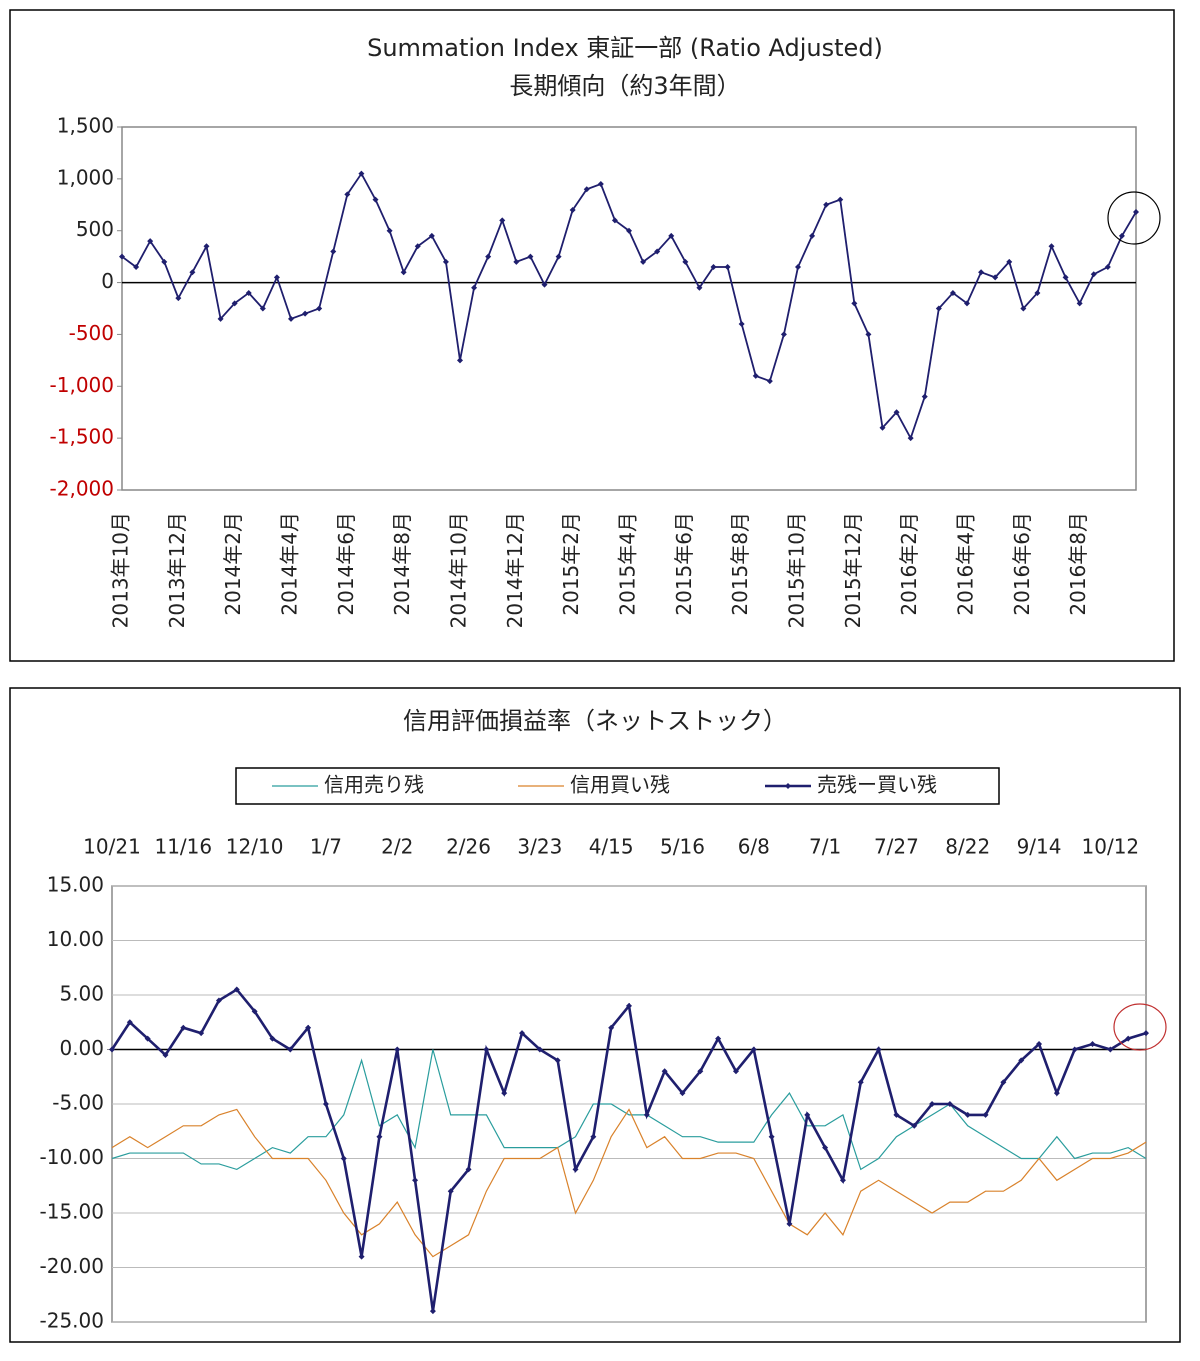  Describe the element at coordinates (75, 885) in the screenshot. I see `y-tick-label: 15.00` at that location.